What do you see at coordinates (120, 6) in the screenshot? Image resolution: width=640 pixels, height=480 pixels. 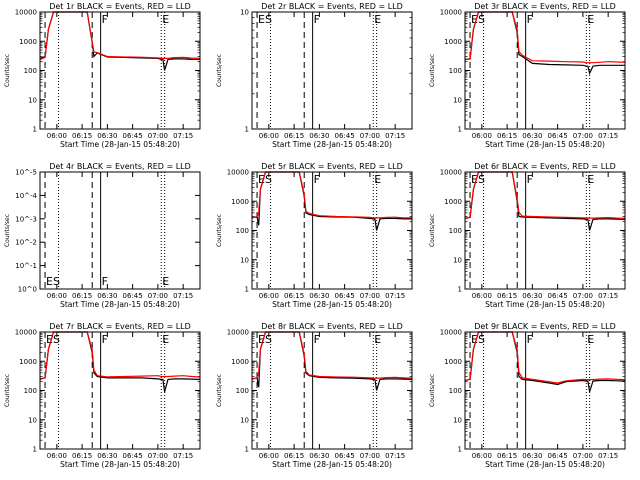 I see `panel-title: Det 1r BLACK = Events, RED = LLD` at bounding box center [120, 6].